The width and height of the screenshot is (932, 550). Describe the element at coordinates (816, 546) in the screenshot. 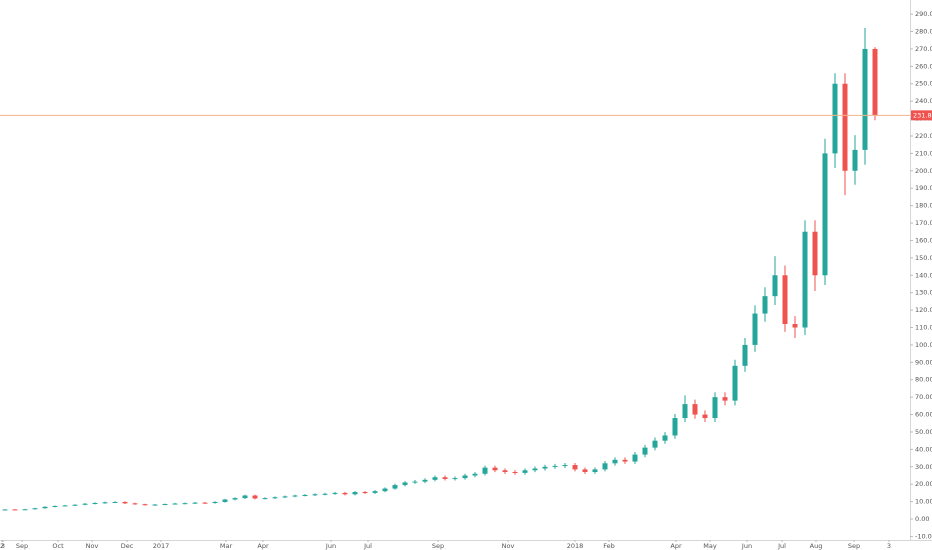

I see `x-tick-label: Aug` at that location.